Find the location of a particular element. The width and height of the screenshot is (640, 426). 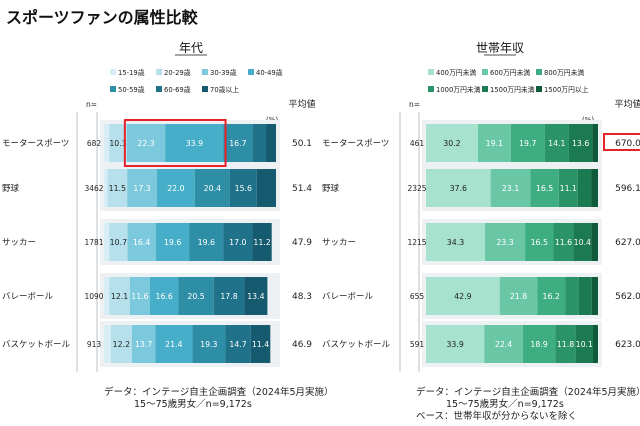

data-label: 21.4 is located at coordinates (173, 344).